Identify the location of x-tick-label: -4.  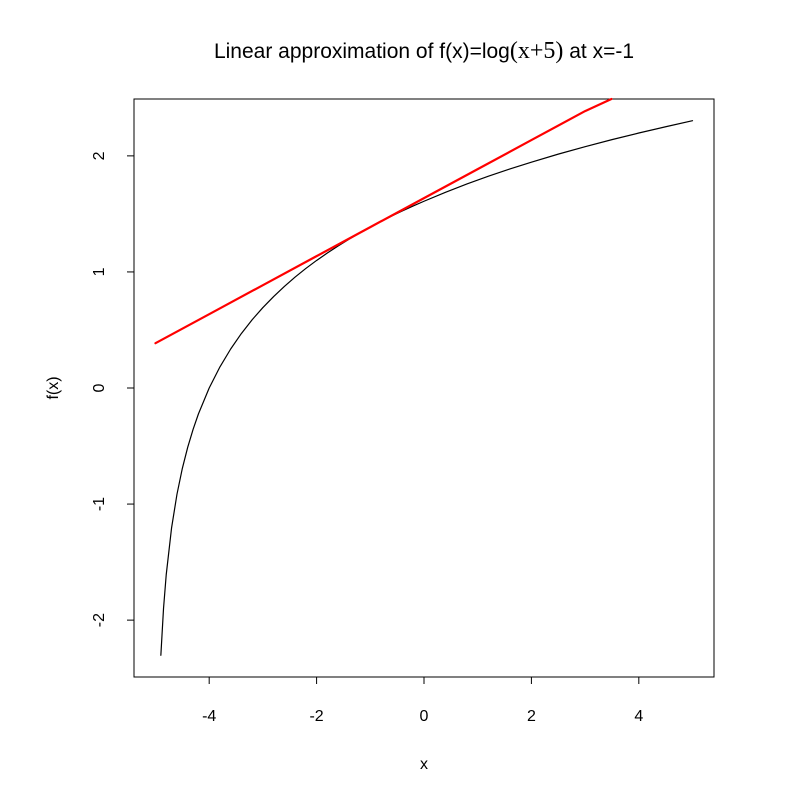
(209, 716).